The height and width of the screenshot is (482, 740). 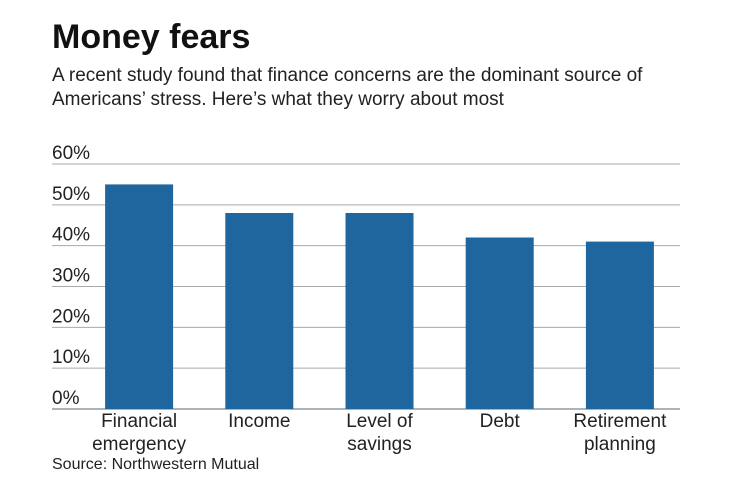 What do you see at coordinates (71, 276) in the screenshot?
I see `y-tick-label: 30%` at bounding box center [71, 276].